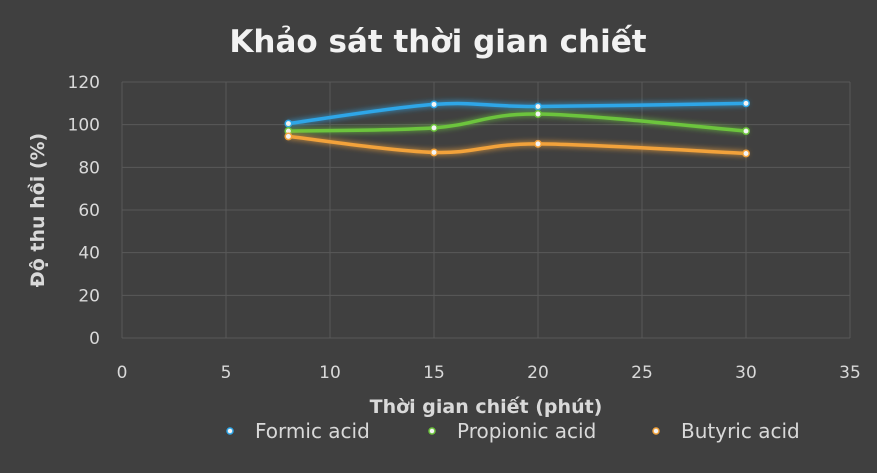 Image resolution: width=877 pixels, height=473 pixels. Describe the element at coordinates (538, 373) in the screenshot. I see `x-tick-label: 20` at that location.